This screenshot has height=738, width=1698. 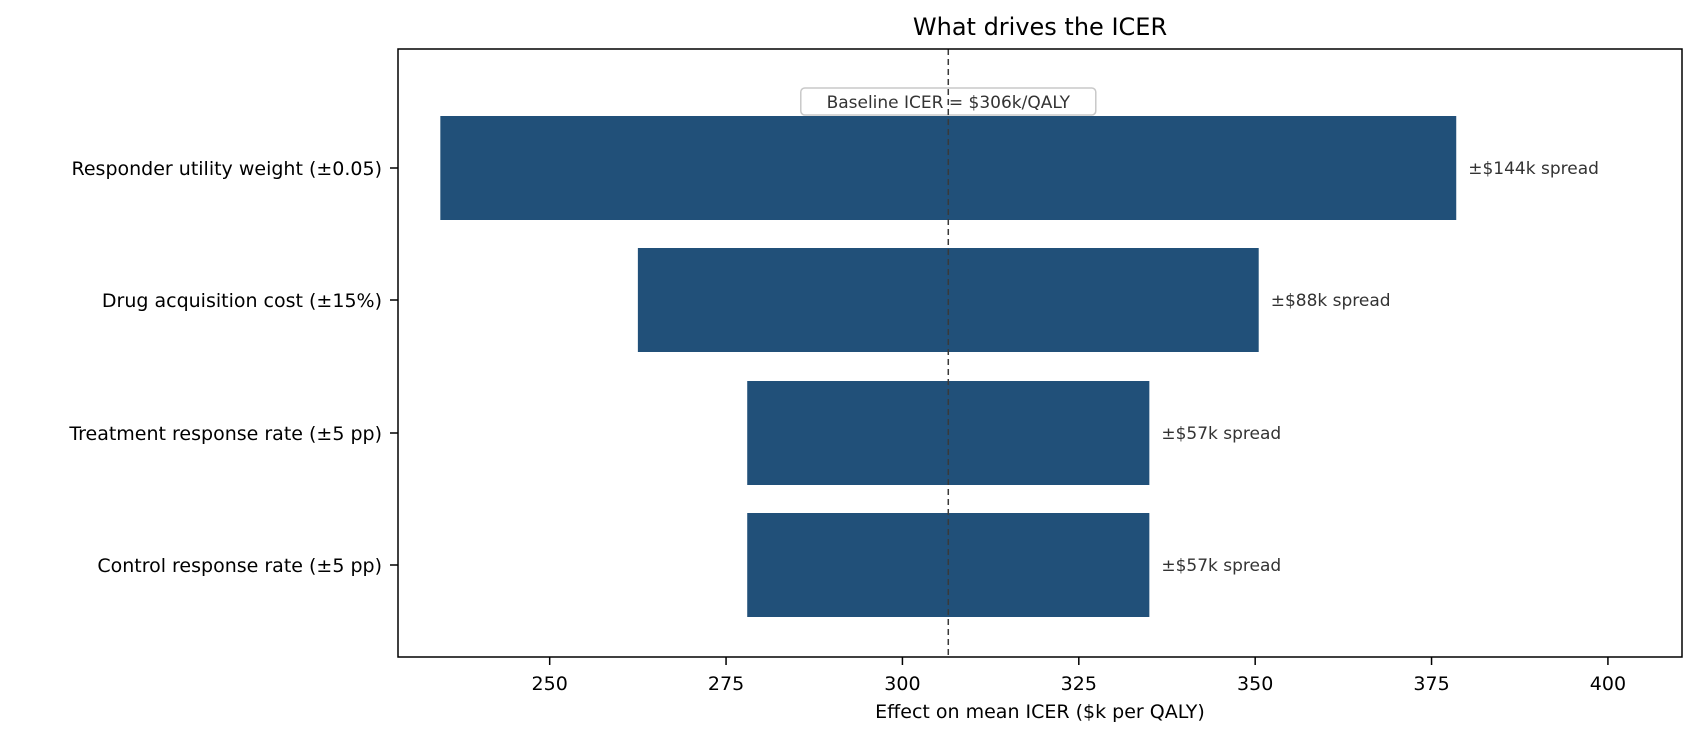 I want to click on category-label: Responder utility weight (±0.05), so click(x=227, y=169).